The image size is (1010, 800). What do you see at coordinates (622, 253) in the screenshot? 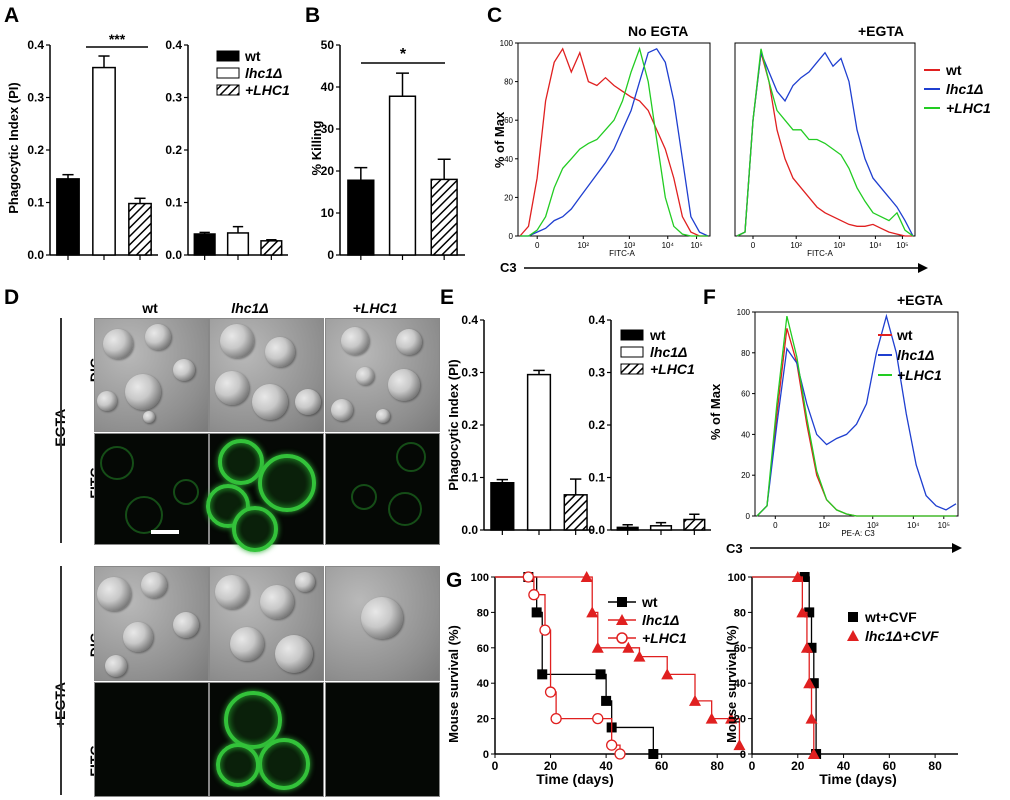
I see `c-axis-name-1: FITC-A` at bounding box center [622, 253].